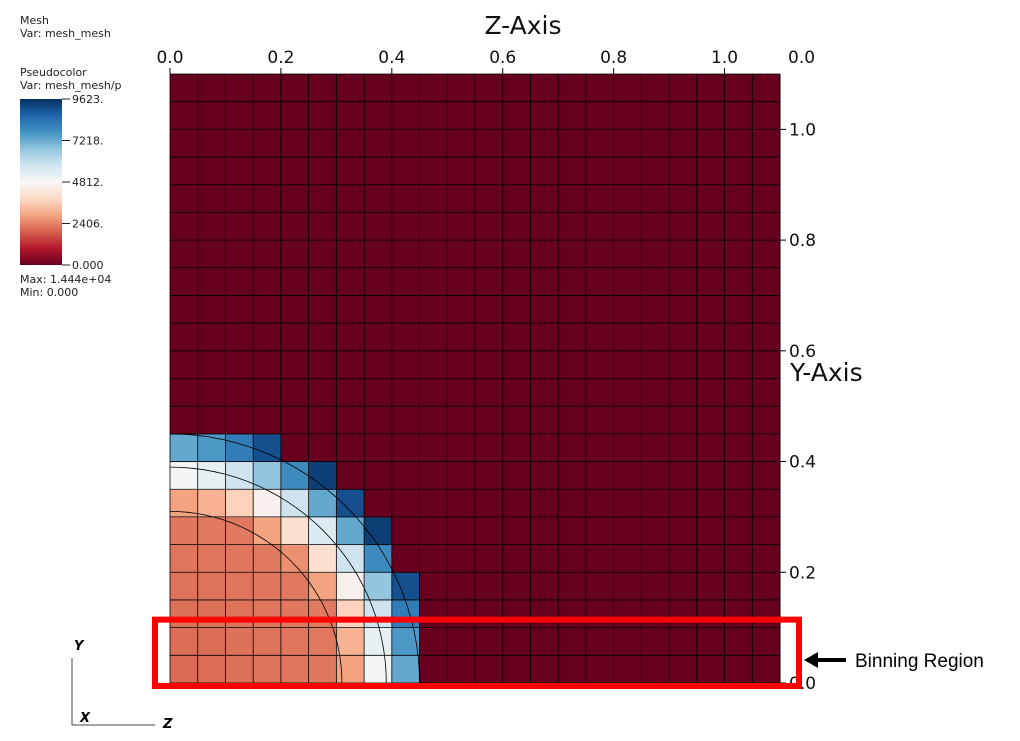 The height and width of the screenshot is (741, 1020). I want to click on binning-region-label: Binning Region, so click(919, 661).